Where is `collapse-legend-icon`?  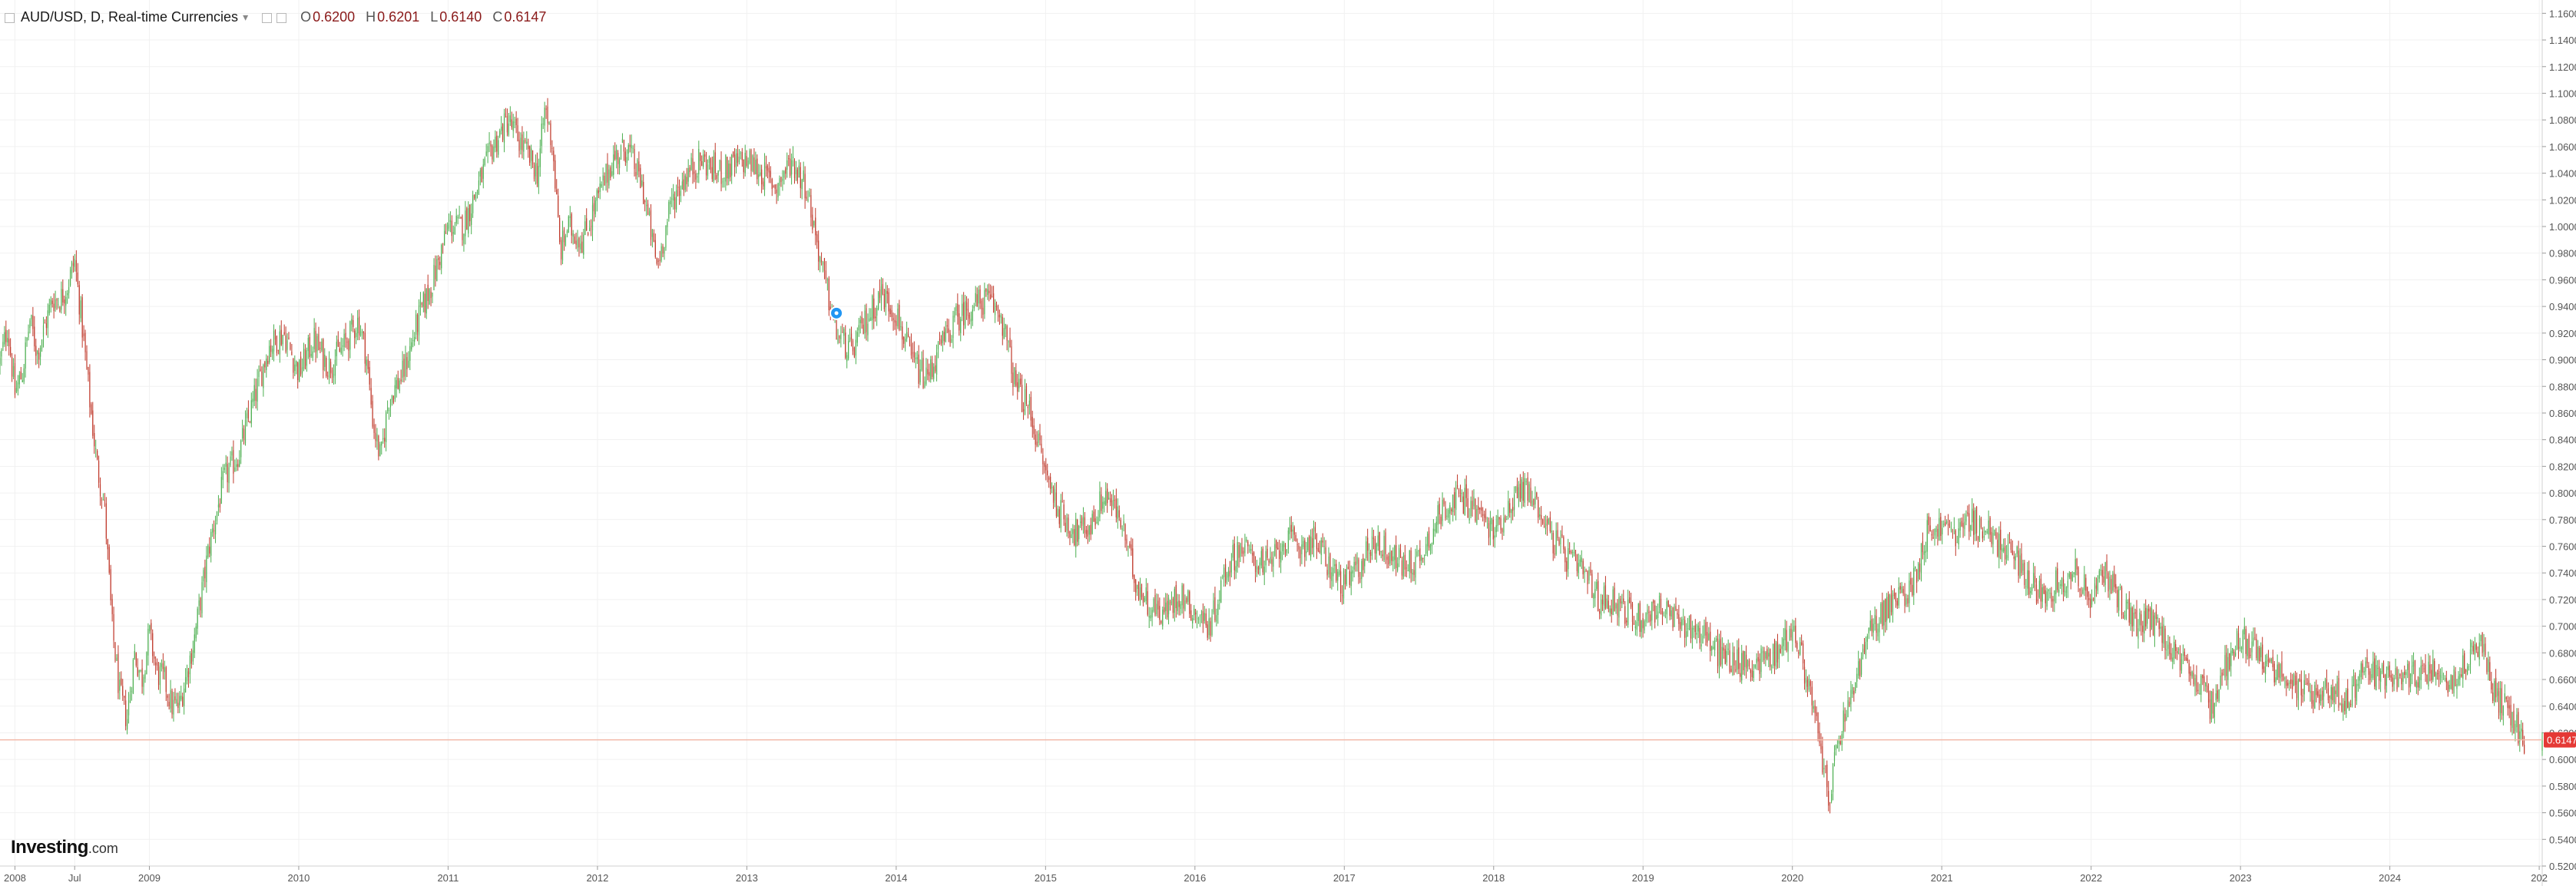
collapse-legend-icon is located at coordinates (10, 17).